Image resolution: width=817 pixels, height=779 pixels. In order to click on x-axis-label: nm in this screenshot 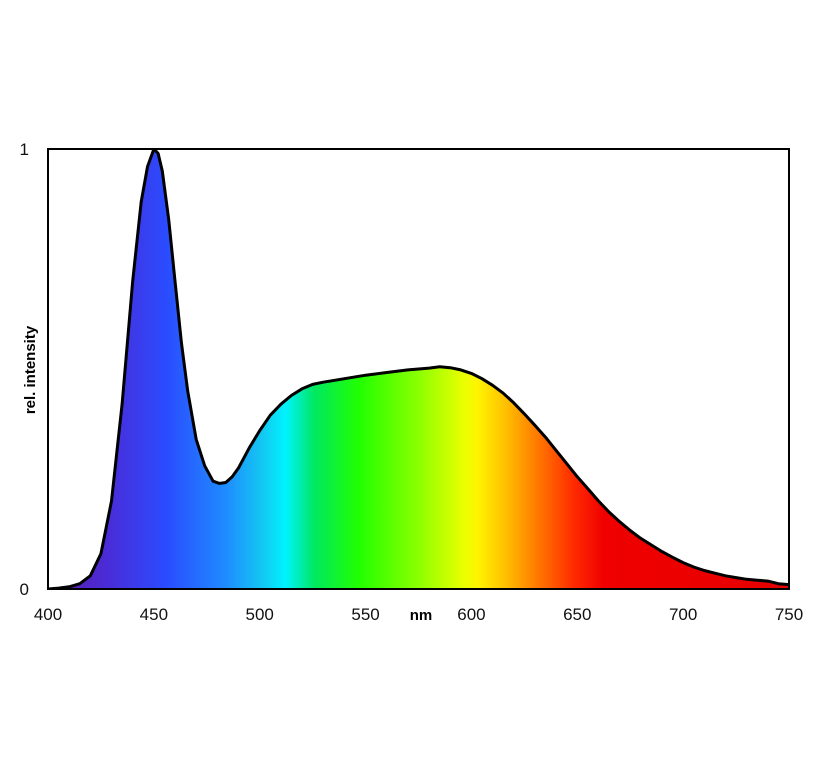, I will do `click(421, 615)`.